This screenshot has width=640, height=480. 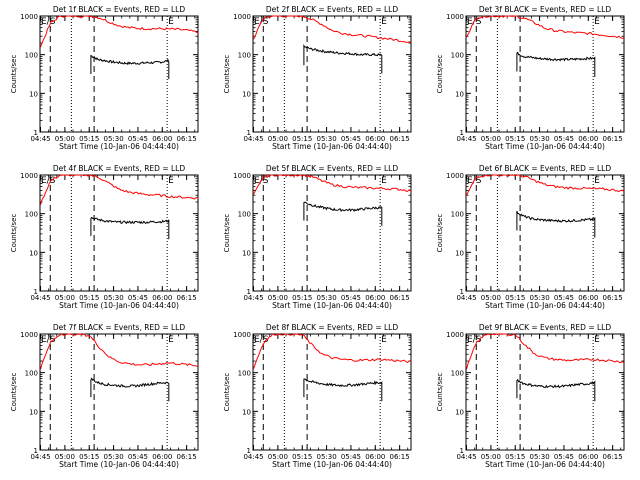 What do you see at coordinates (332, 9) in the screenshot?
I see `panel-title: Det 2f BLACK = Events, RED = LLD` at bounding box center [332, 9].